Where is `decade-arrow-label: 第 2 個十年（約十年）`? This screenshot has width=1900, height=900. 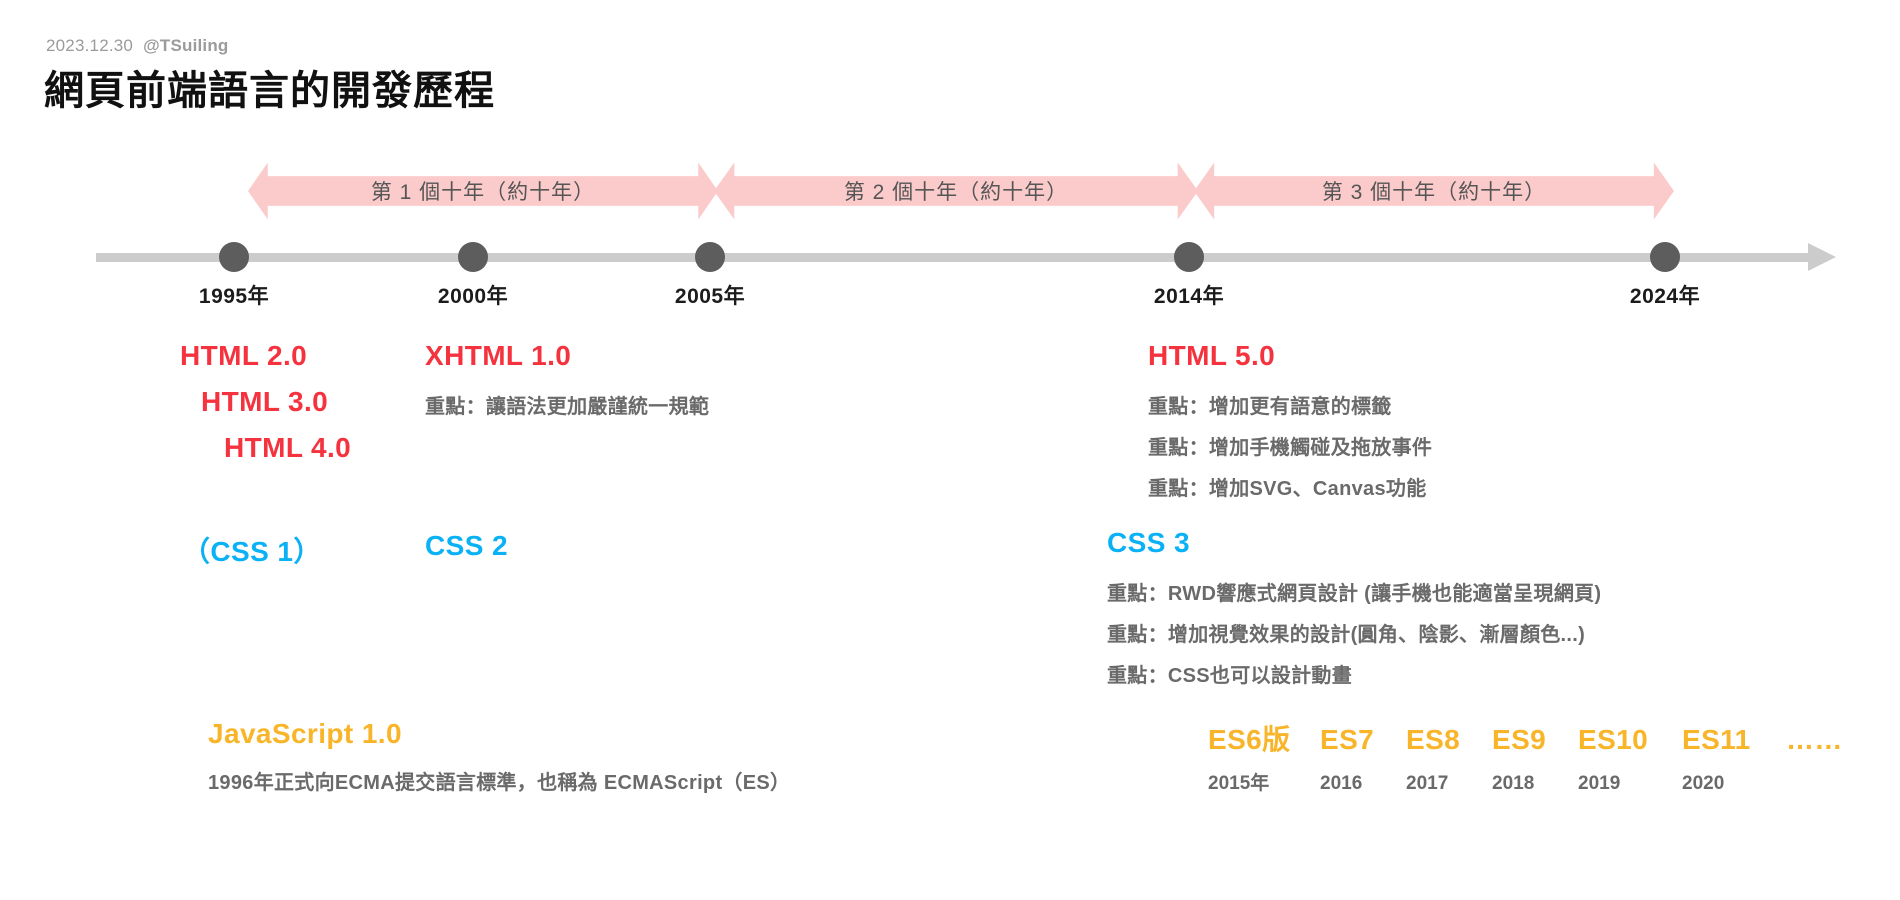
decade-arrow-label: 第 2 個十年（約十年） is located at coordinates (956, 192).